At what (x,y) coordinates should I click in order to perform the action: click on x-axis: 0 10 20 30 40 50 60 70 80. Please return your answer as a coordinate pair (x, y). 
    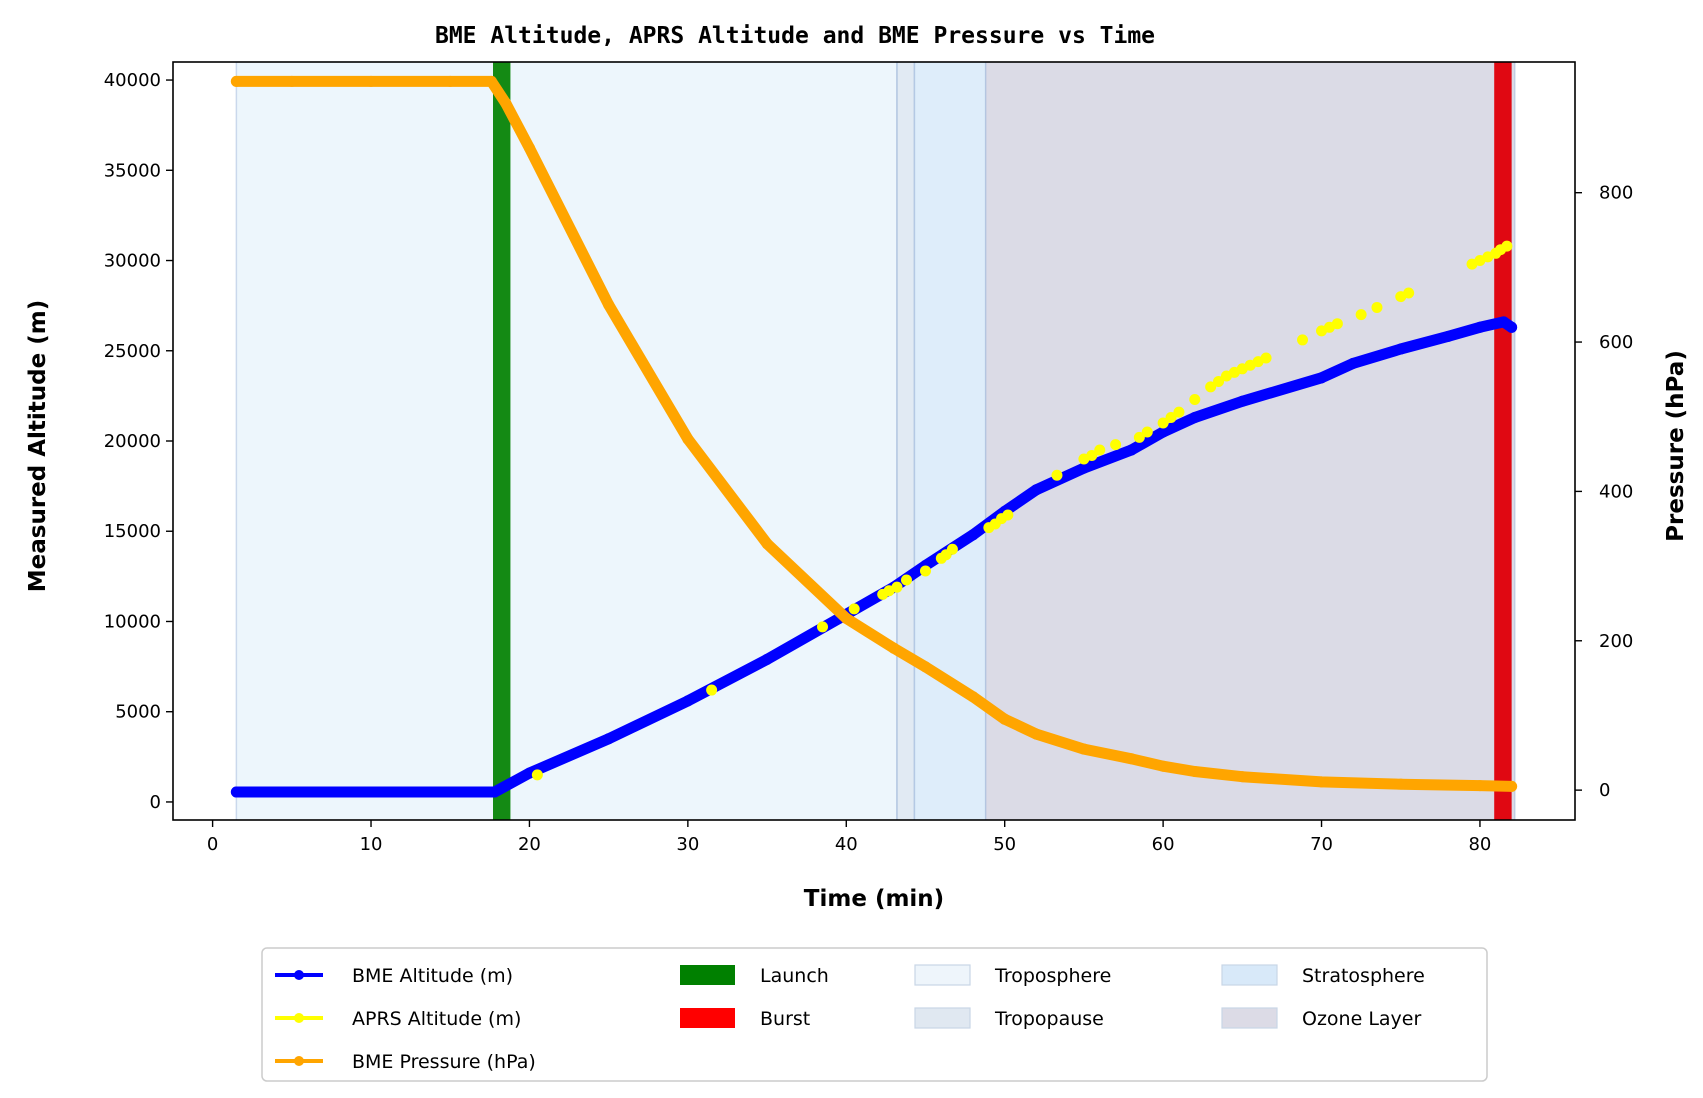
    Looking at the image, I should click on (849, 837).